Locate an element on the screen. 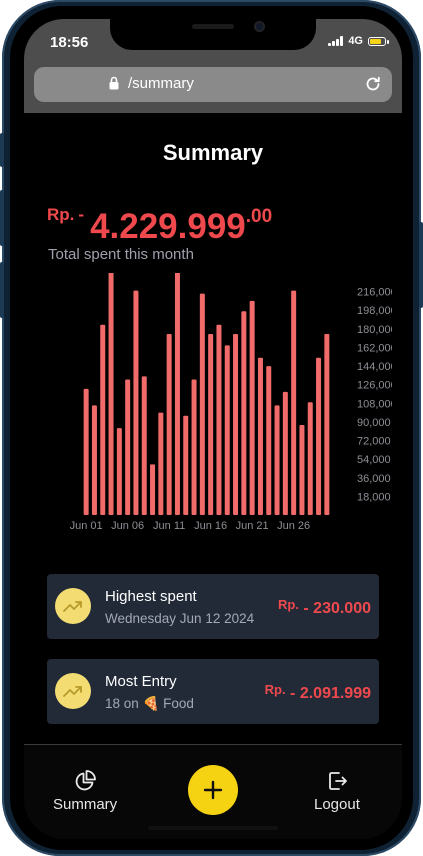 The height and width of the screenshot is (856, 423). reload-icon is located at coordinates (373, 84).